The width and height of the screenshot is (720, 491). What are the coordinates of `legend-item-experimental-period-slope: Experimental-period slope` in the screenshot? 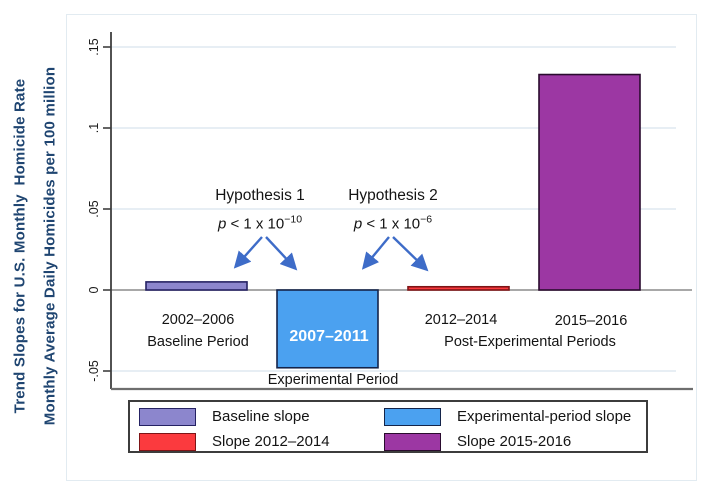 It's located at (510, 416).